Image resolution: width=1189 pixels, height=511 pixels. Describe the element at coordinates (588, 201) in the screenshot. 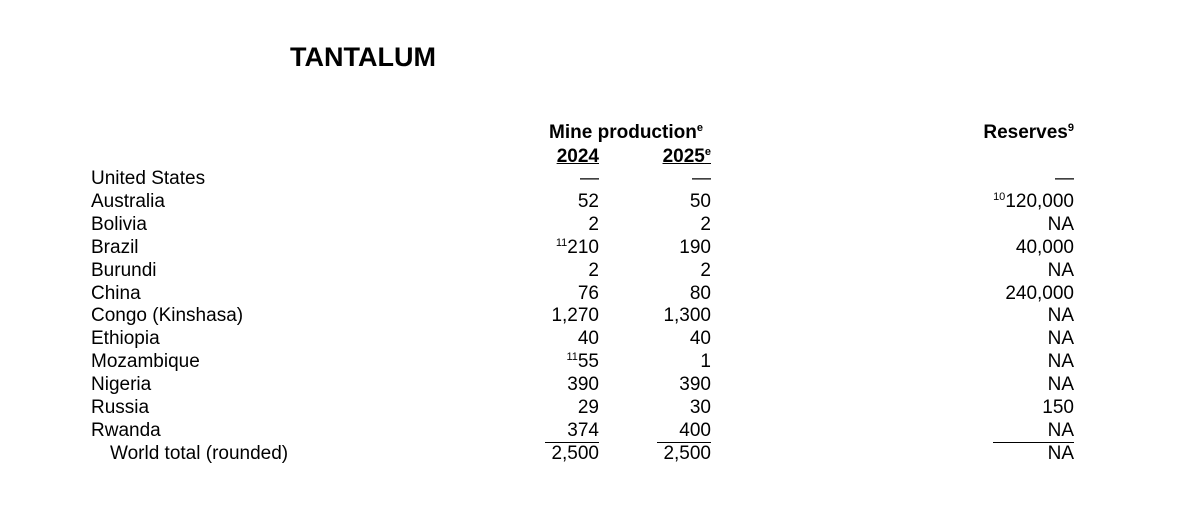

I see `value-cell: 52` at that location.